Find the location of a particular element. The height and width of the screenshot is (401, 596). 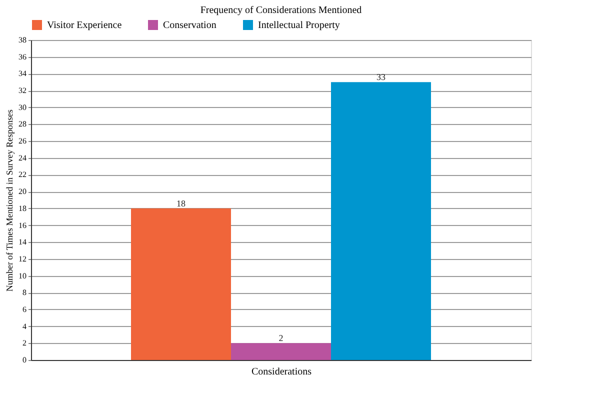

chart-title: Frequency of Considerations Mentioned is located at coordinates (281, 10).